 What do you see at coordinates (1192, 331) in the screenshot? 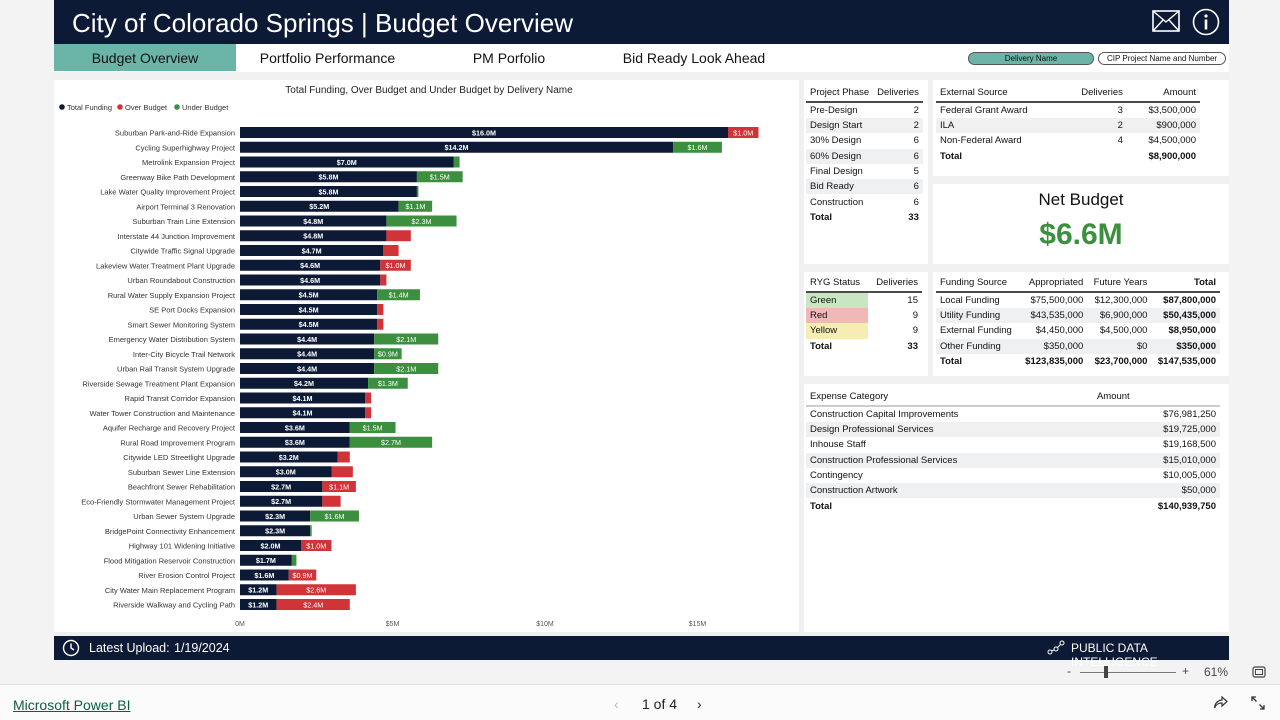
I see `funding-total: $8,950,000` at bounding box center [1192, 331].